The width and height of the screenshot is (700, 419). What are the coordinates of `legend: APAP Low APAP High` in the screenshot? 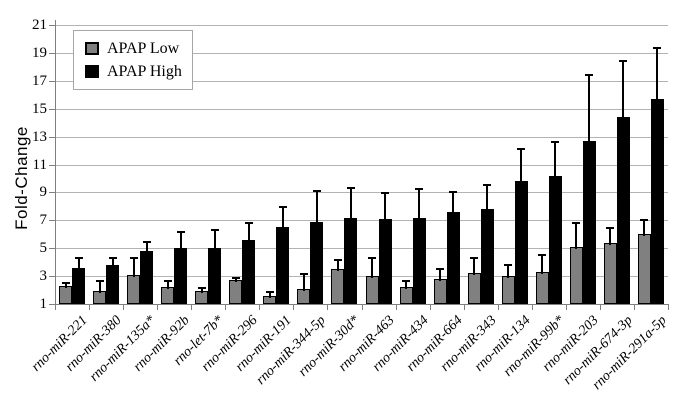 It's located at (133, 60).